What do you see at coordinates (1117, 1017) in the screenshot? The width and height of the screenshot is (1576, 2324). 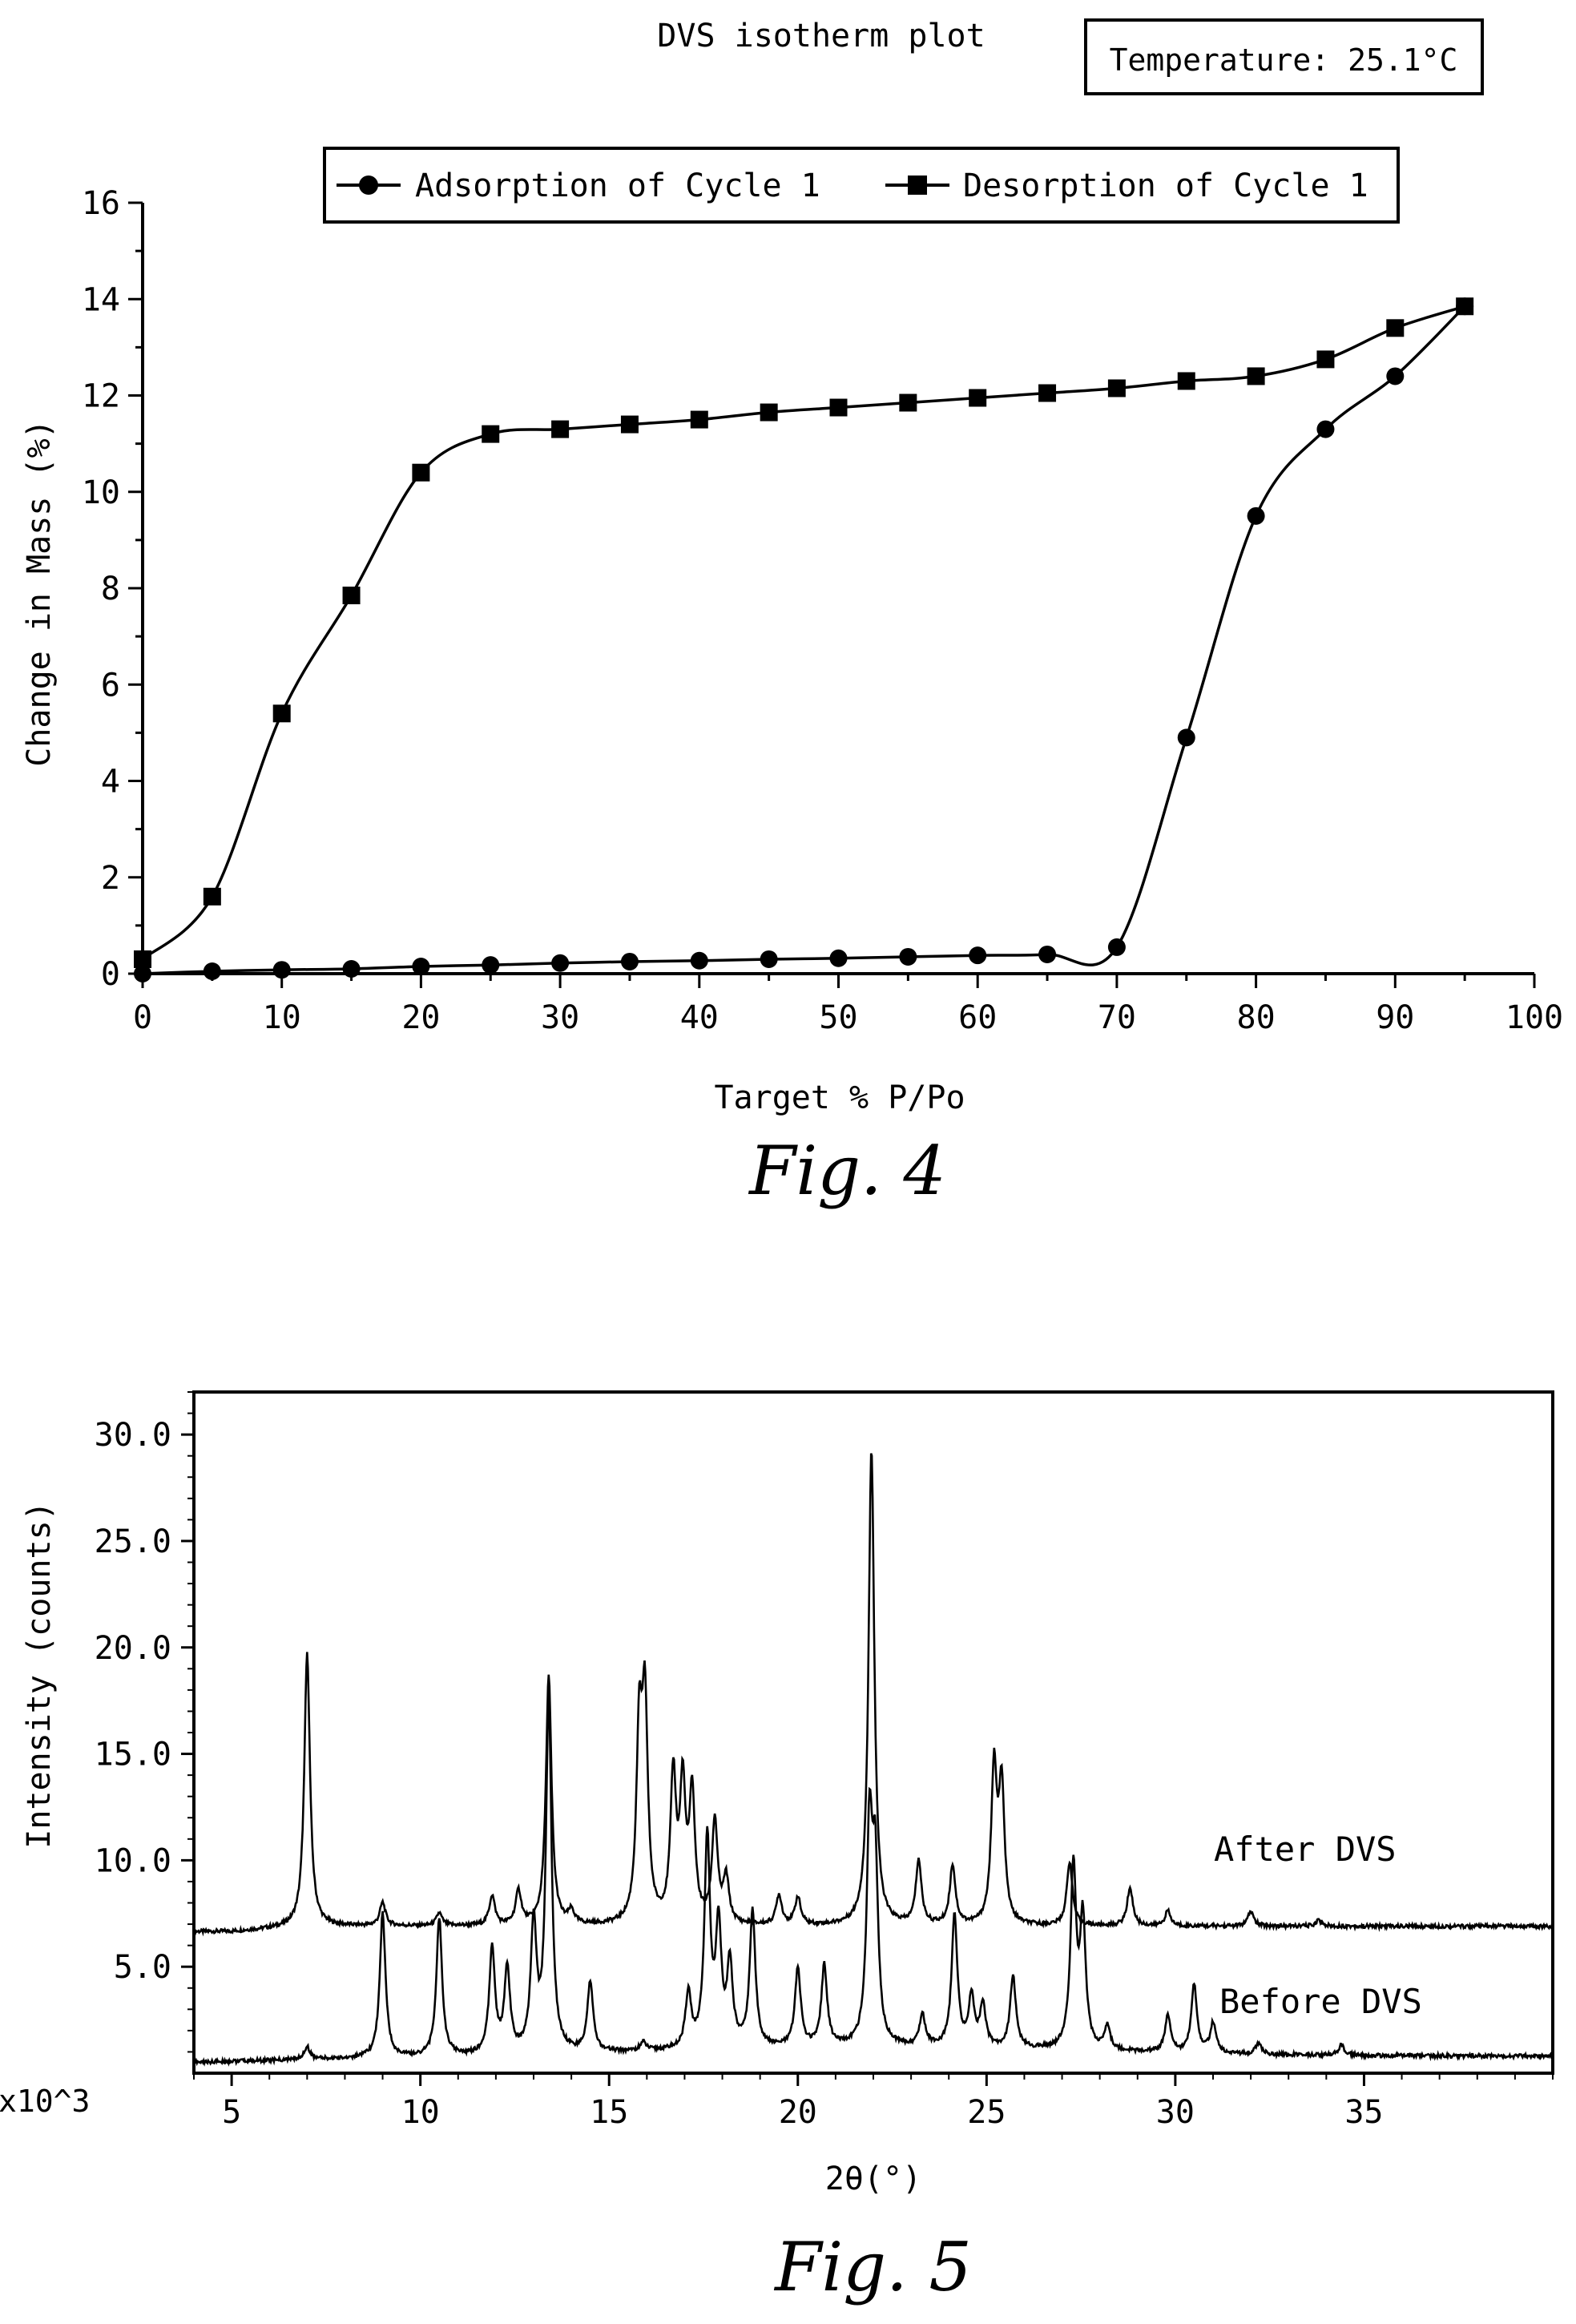 I see `fig4-x-tick-label: 70` at bounding box center [1117, 1017].